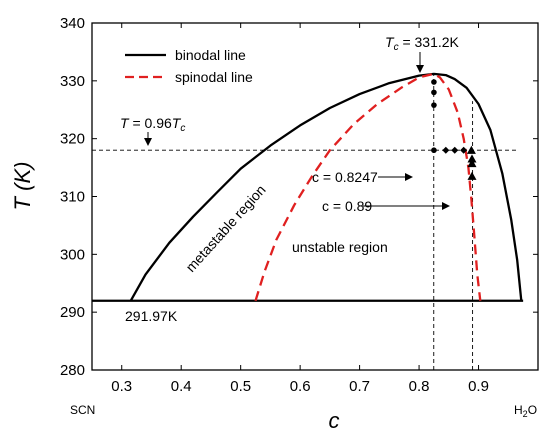  I want to click on scn-label: SCN, so click(82, 410).